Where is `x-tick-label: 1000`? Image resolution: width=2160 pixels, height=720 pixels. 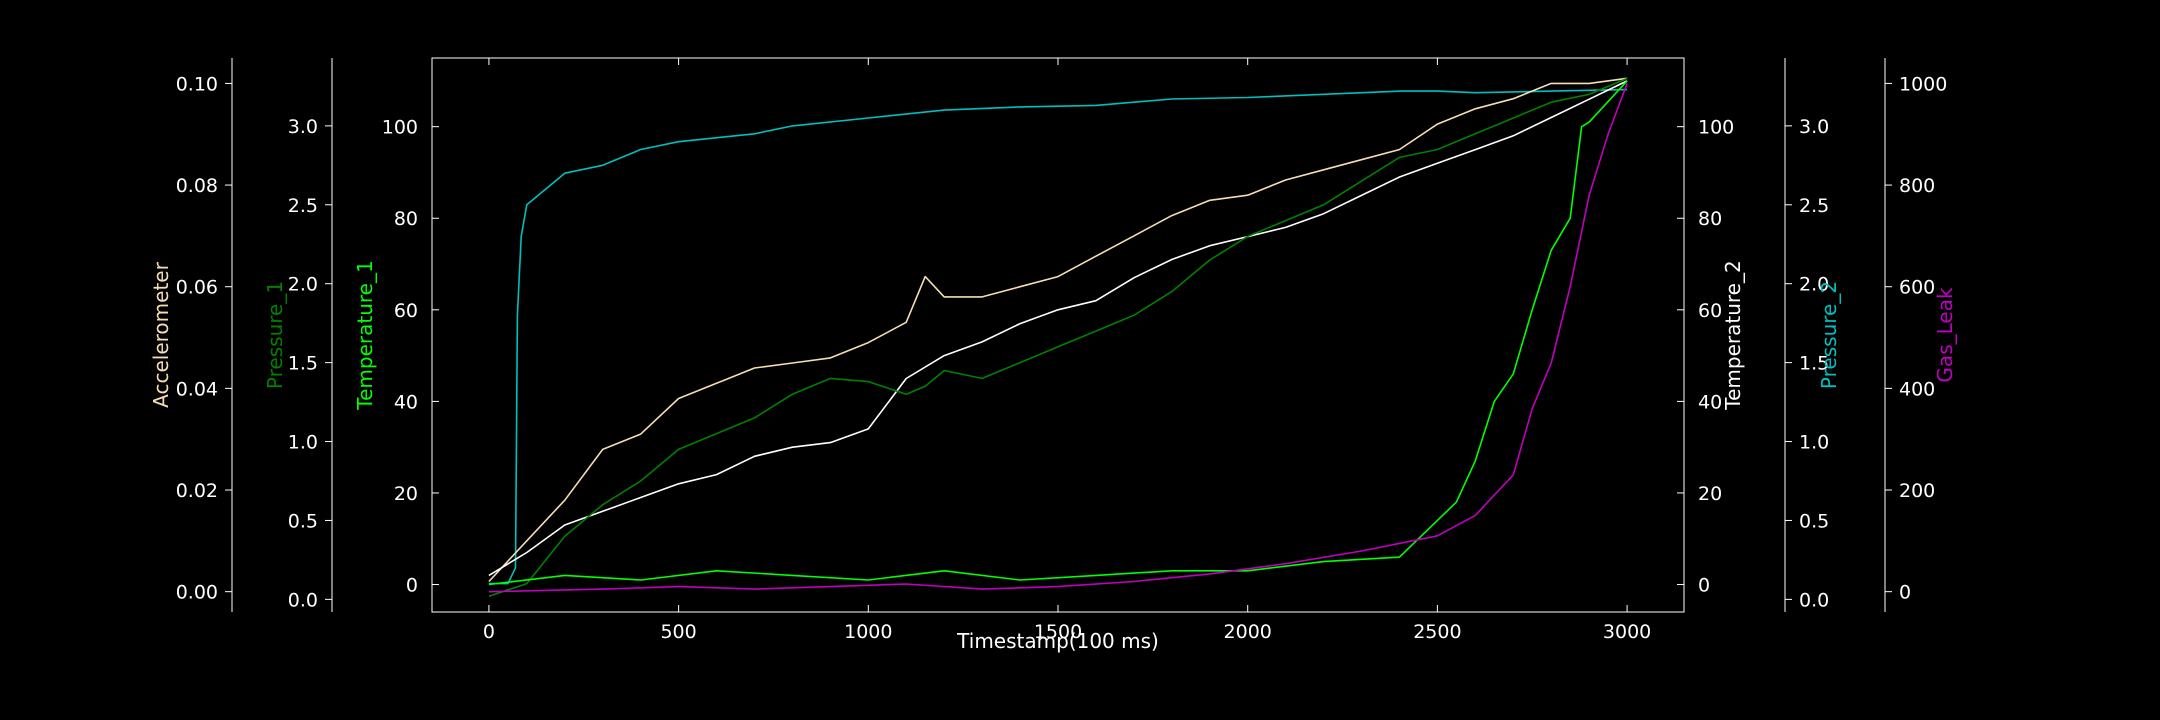
x-tick-label: 1000 is located at coordinates (868, 632).